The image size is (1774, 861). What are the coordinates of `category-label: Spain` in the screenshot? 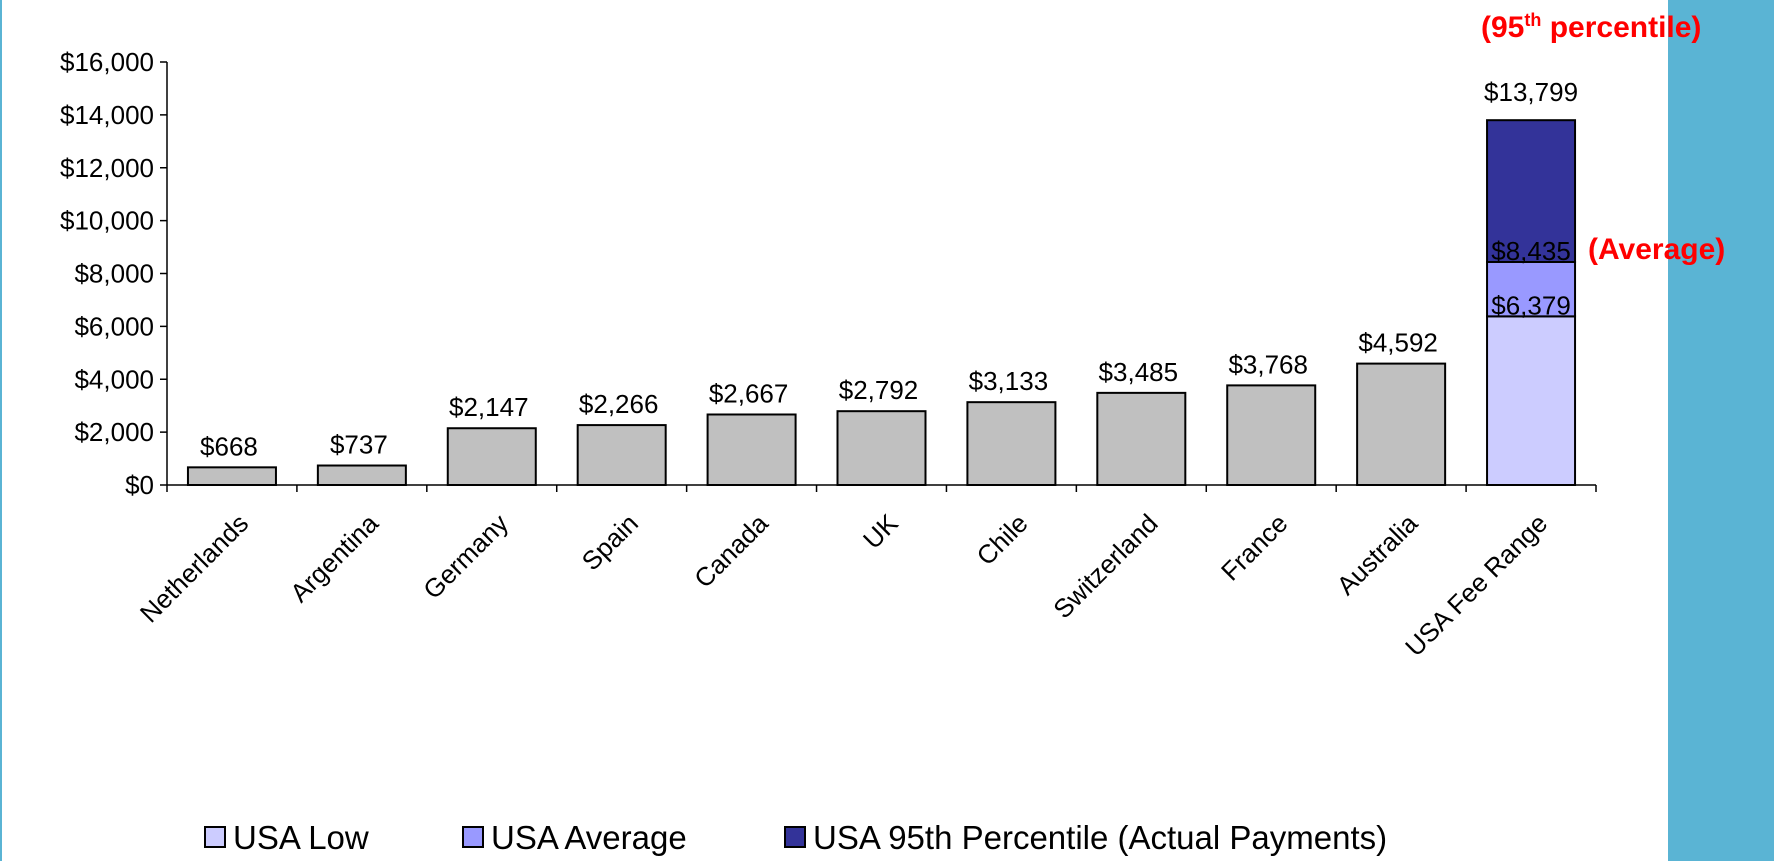 It's located at (610, 542).